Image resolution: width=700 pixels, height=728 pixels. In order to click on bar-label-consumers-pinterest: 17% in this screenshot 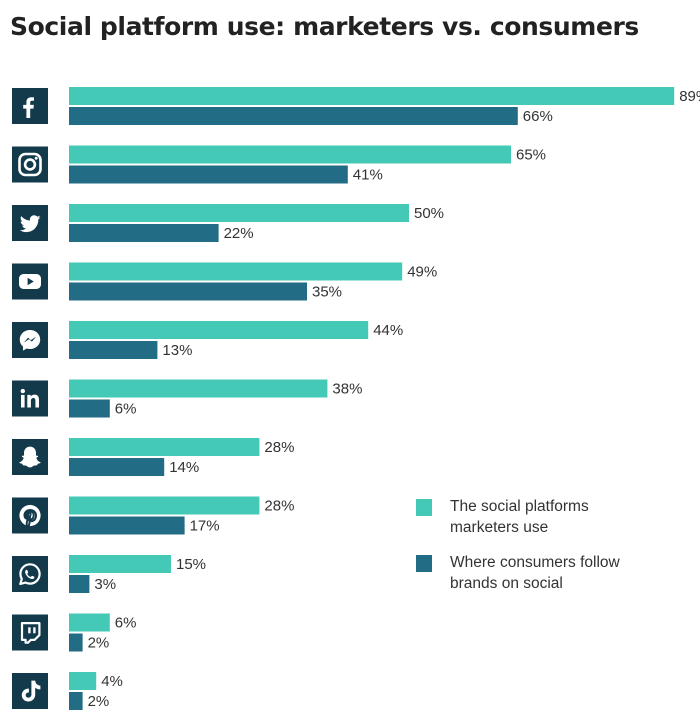, I will do `click(205, 526)`.